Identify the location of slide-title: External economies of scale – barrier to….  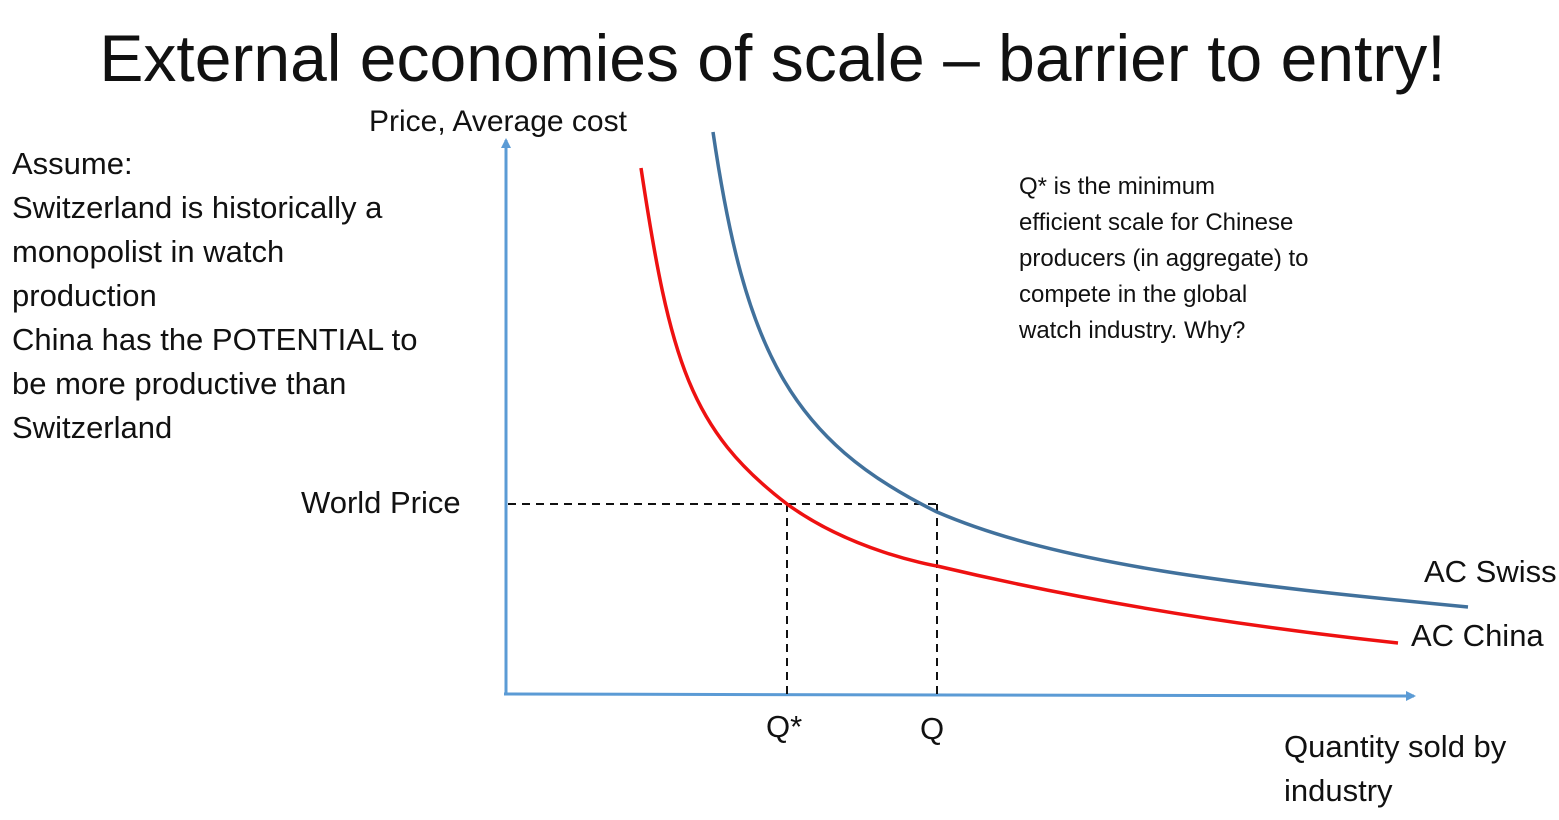
(772, 58).